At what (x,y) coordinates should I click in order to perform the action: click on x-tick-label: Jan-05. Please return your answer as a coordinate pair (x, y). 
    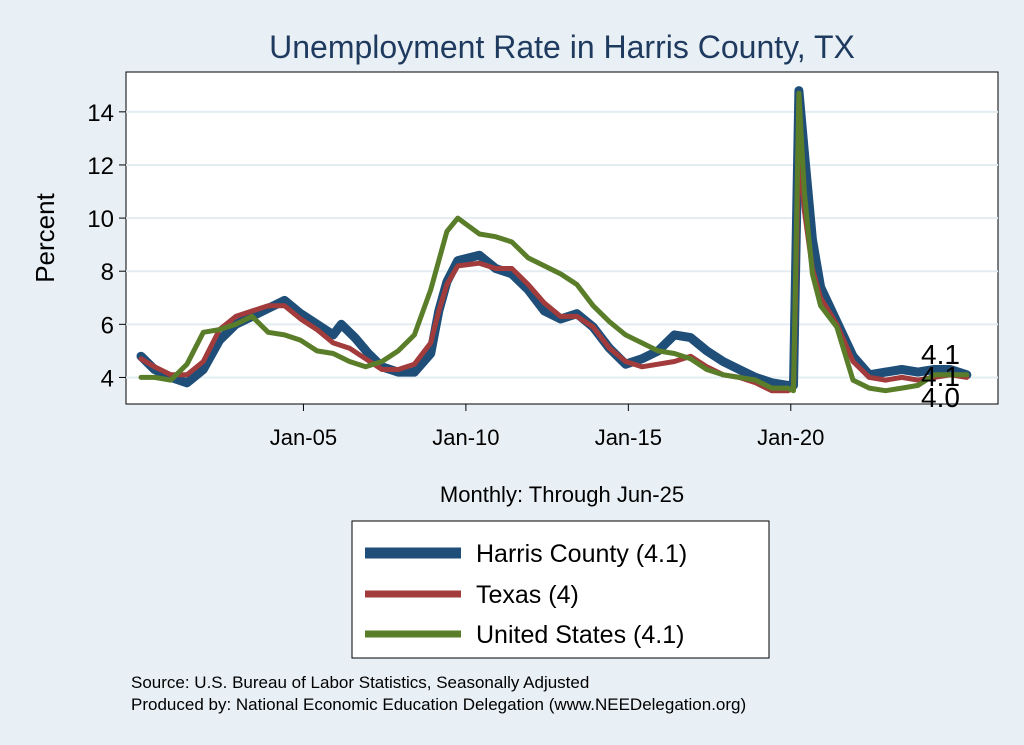
    Looking at the image, I should click on (303, 437).